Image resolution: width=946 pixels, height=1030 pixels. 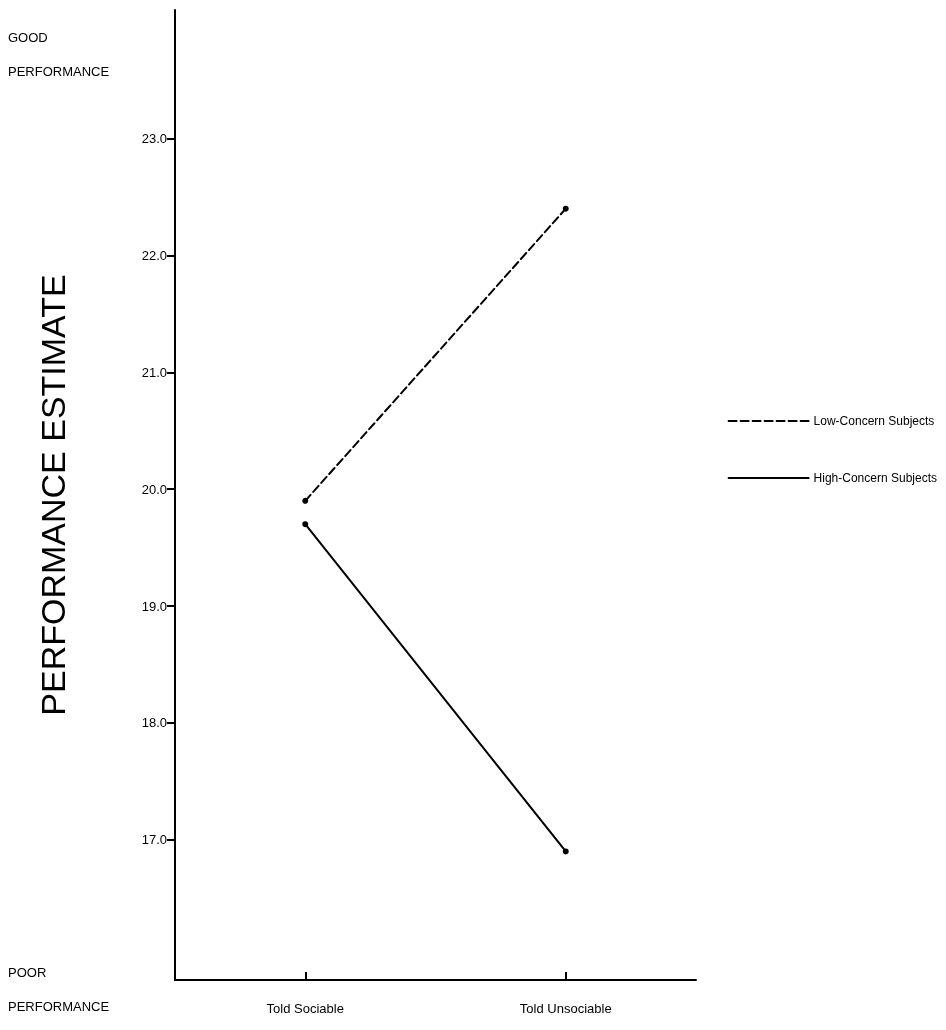 What do you see at coordinates (154, 606) in the screenshot?
I see `y-tick-label: 19.0` at bounding box center [154, 606].